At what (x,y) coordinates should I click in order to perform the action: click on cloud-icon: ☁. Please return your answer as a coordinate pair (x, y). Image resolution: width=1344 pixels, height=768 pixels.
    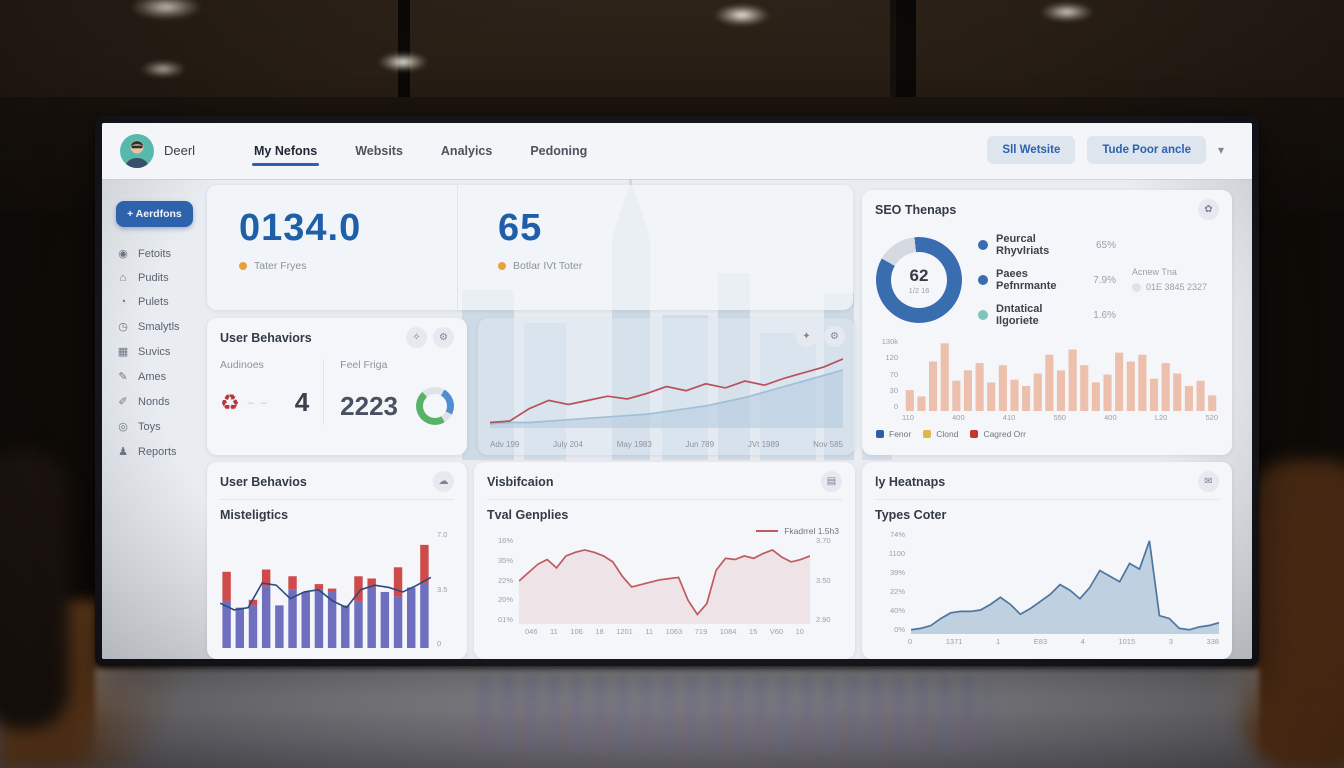
    Looking at the image, I should click on (443, 481).